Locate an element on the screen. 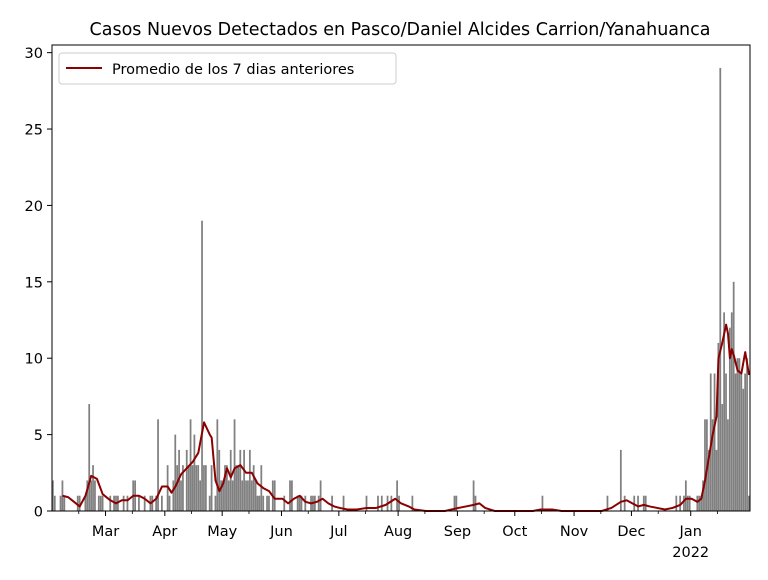 This screenshot has height=580, width=768. x-tick-label: Aug is located at coordinates (398, 532).